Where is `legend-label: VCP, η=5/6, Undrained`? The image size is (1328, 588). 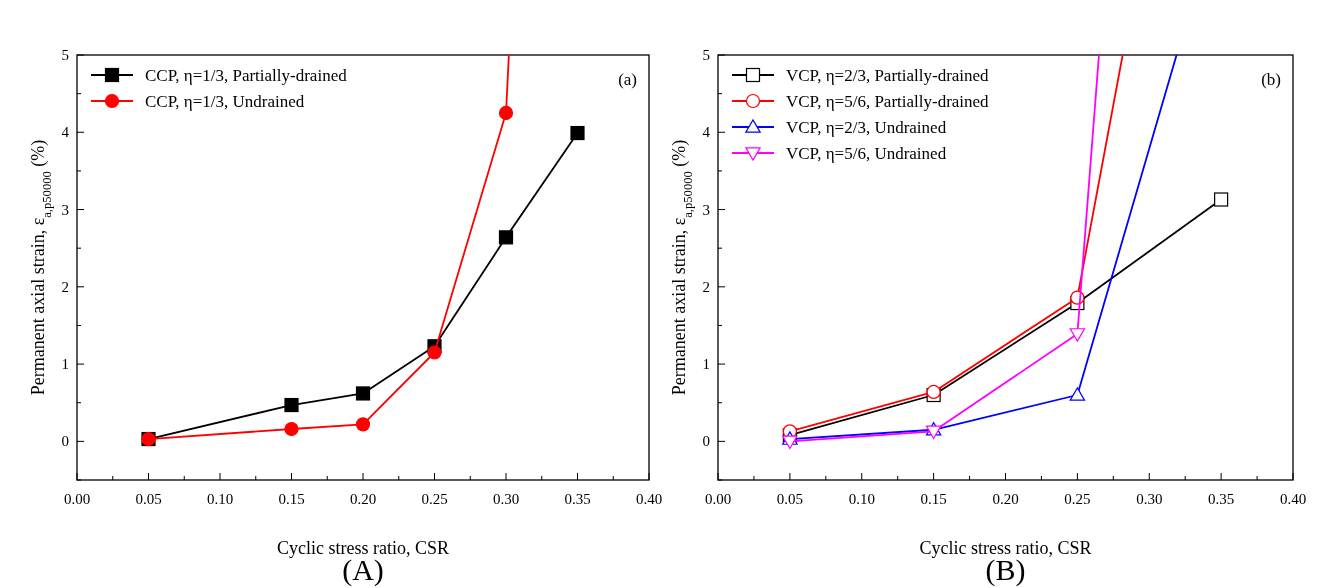
legend-label: VCP, η=5/6, Undrained is located at coordinates (866, 153).